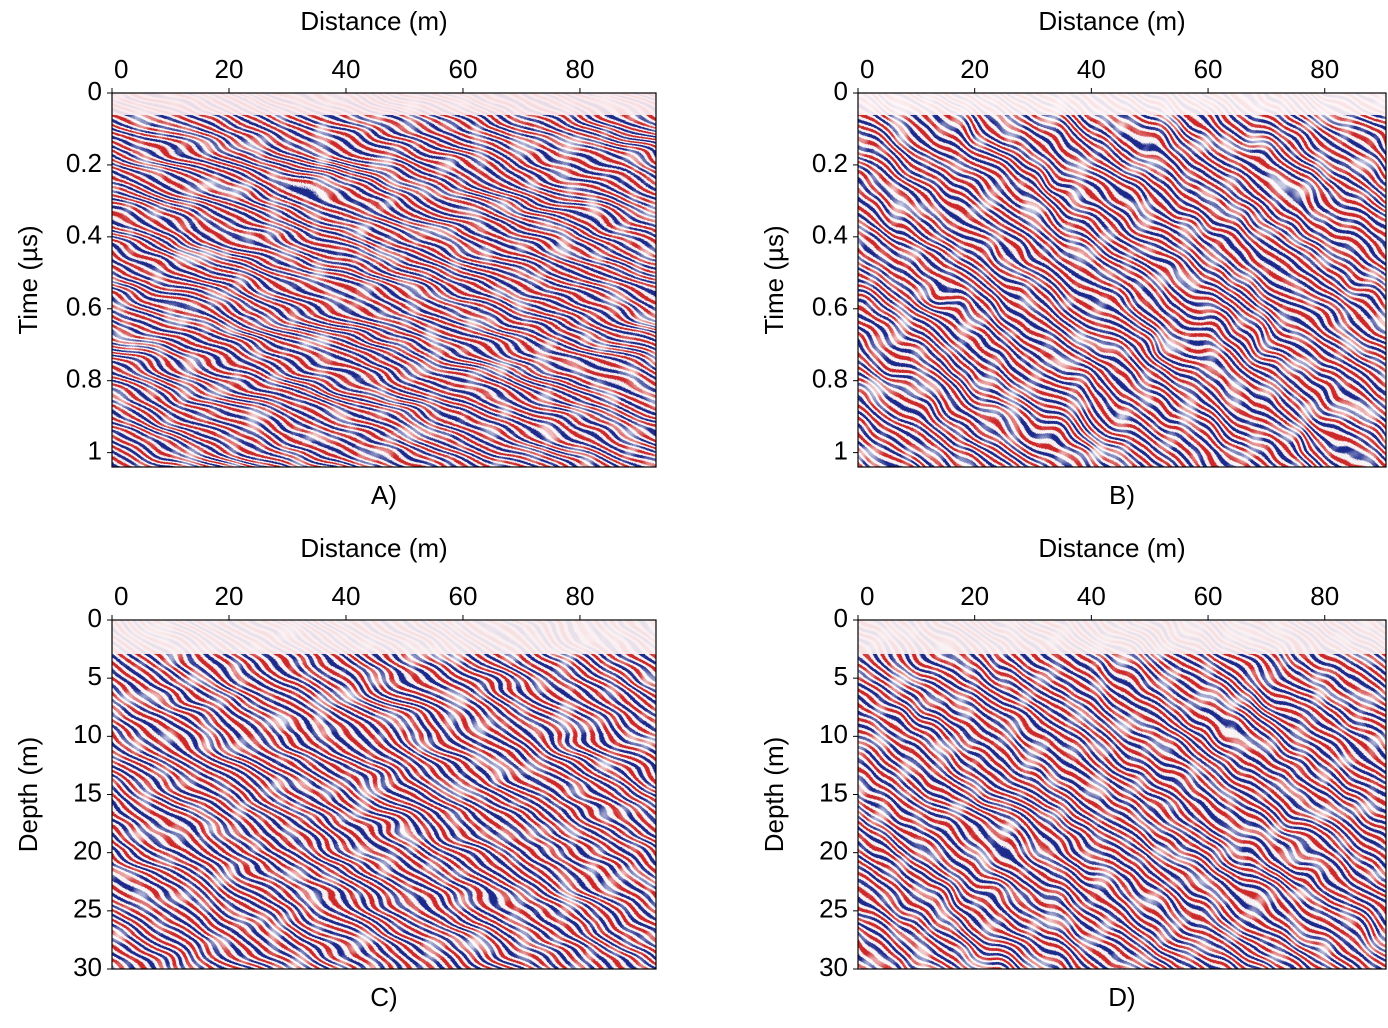 The image size is (1388, 1028). What do you see at coordinates (383, 997) in the screenshot?
I see `panel-caption: C)` at bounding box center [383, 997].